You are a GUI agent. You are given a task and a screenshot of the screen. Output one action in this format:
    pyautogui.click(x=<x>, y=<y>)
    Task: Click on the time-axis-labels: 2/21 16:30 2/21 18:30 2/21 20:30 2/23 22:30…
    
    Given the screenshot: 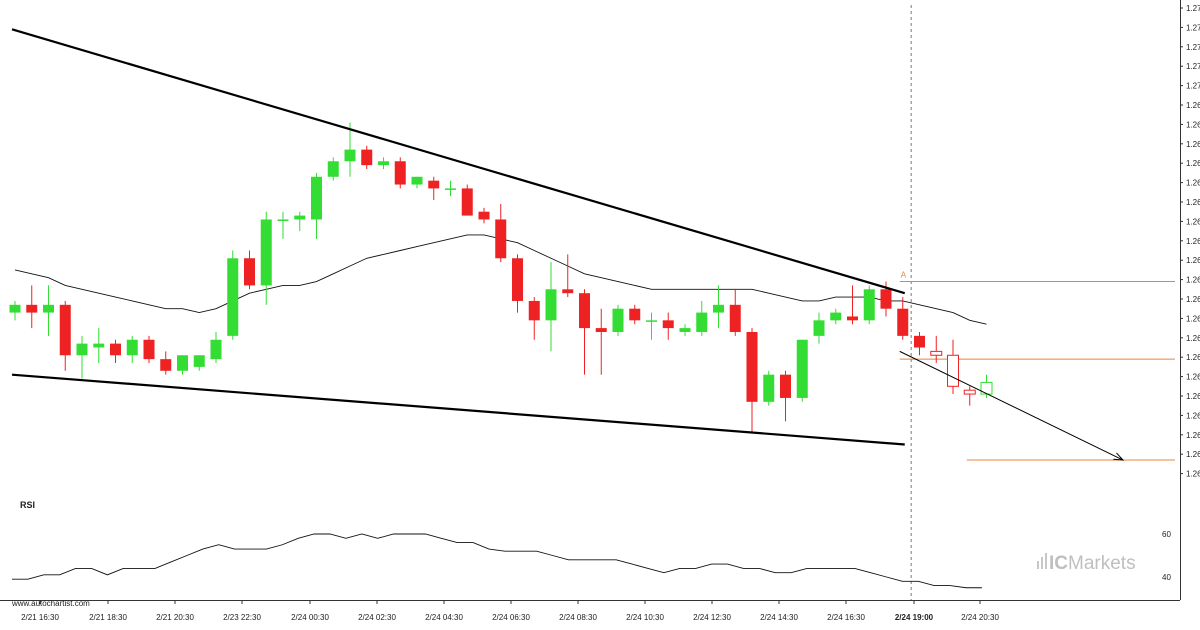 What is the action you would take?
    pyautogui.click(x=510, y=611)
    